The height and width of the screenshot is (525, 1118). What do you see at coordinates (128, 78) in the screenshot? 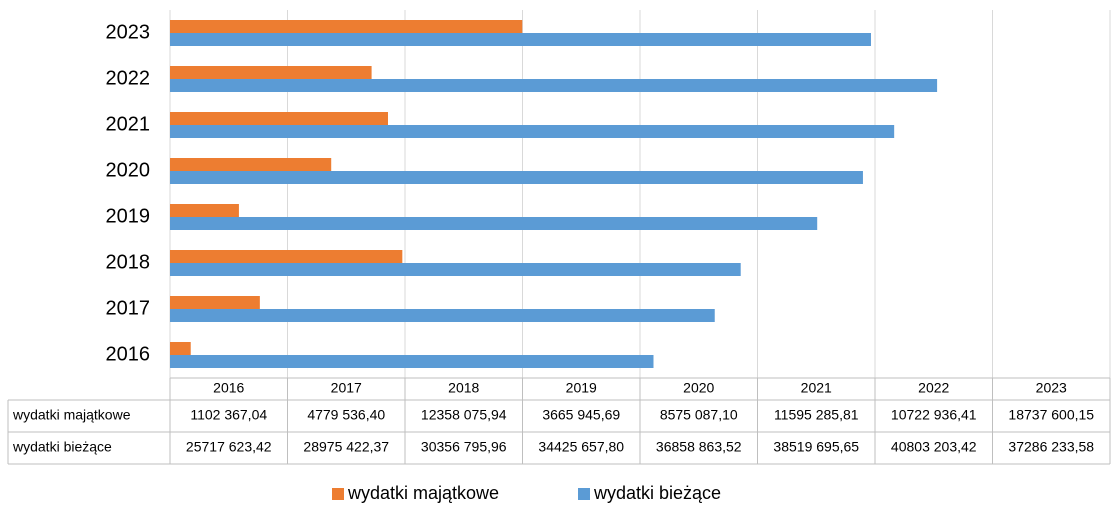
I see `y-tick-label: 2022` at bounding box center [128, 78].